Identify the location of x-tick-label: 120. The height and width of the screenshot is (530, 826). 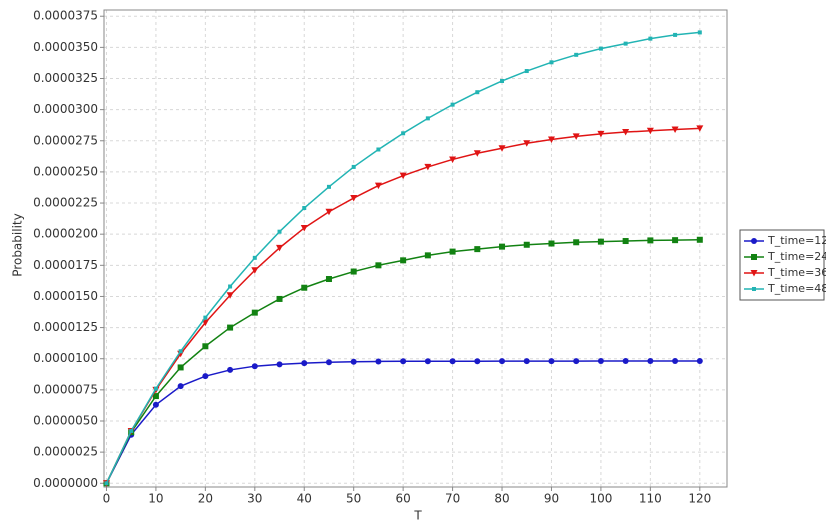
(699, 499).